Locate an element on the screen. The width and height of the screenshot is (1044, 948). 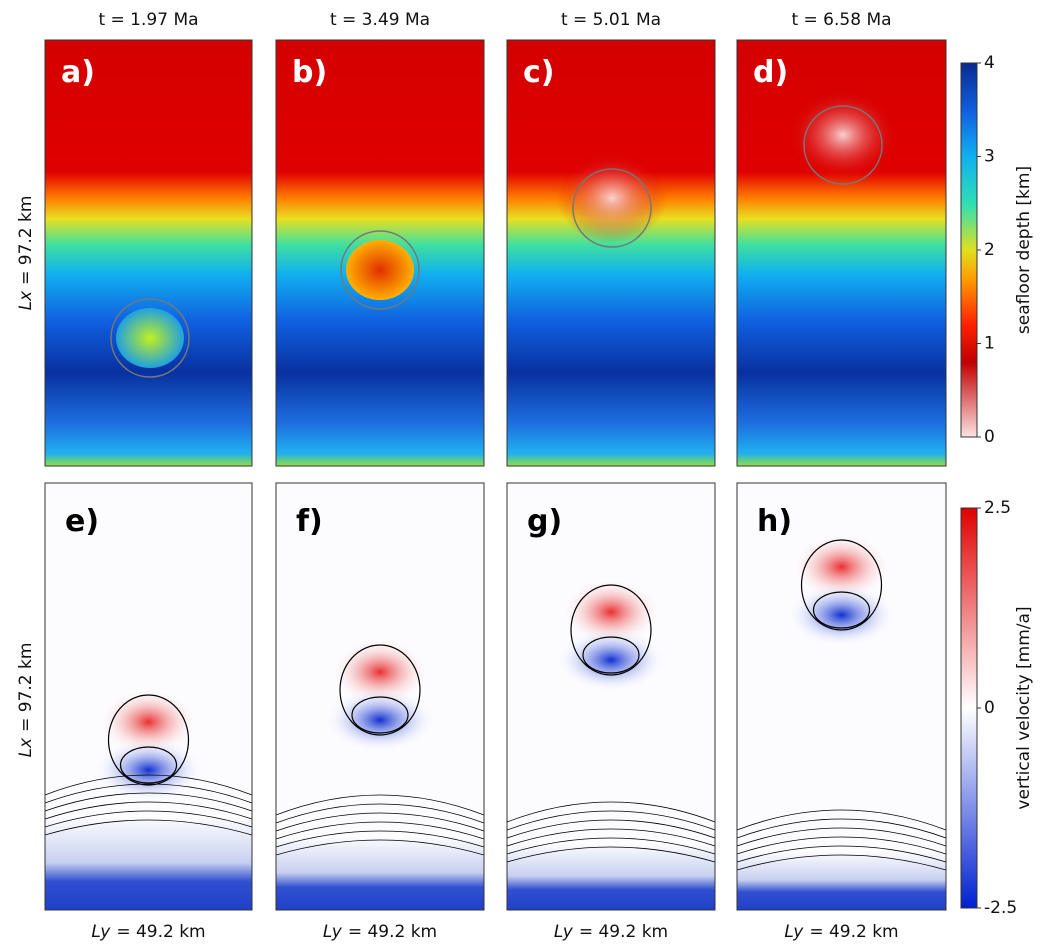
colorbar-tick-label: 2.5 is located at coordinates (997, 508).